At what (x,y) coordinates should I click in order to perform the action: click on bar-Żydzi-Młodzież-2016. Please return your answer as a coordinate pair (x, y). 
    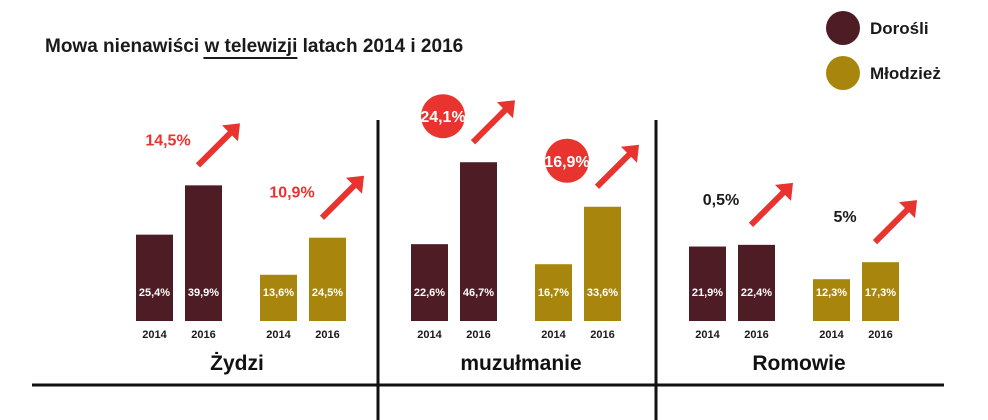
    Looking at the image, I should click on (327, 279).